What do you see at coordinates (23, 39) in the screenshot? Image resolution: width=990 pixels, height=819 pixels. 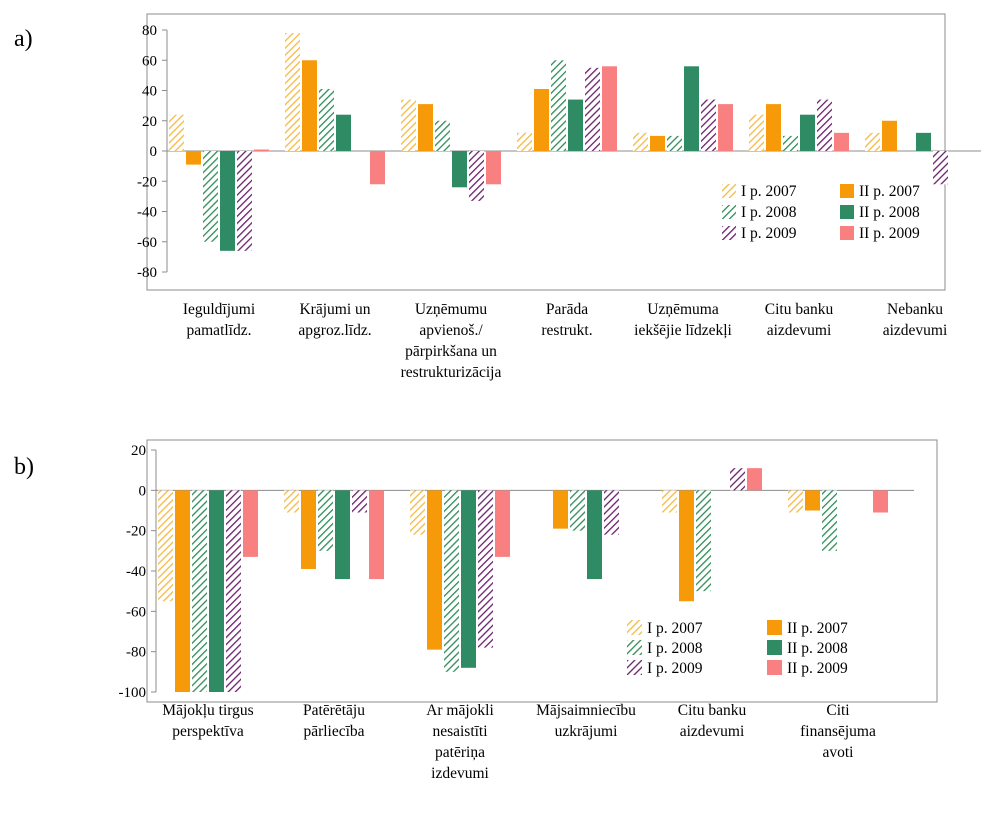 I see `panel-label: a)` at bounding box center [23, 39].